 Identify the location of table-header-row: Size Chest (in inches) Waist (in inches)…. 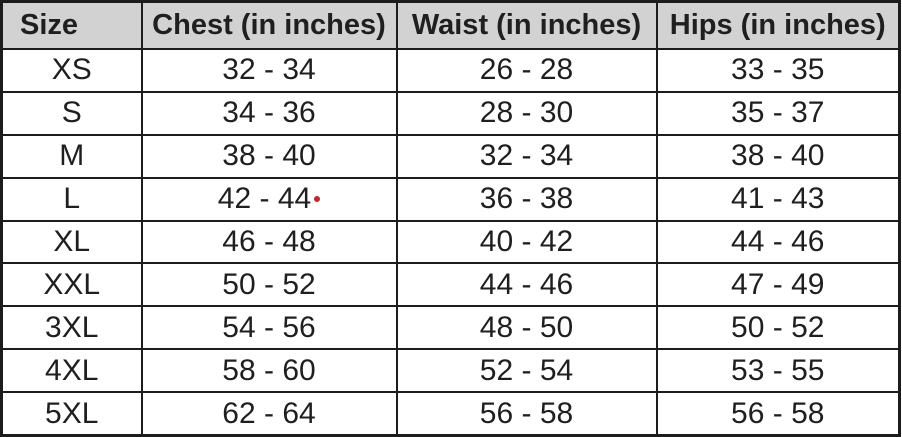
(450, 25).